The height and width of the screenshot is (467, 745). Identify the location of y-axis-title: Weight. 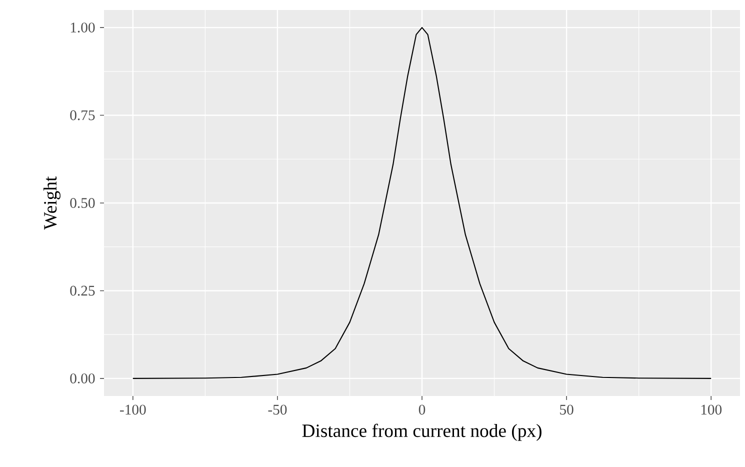
(51, 203).